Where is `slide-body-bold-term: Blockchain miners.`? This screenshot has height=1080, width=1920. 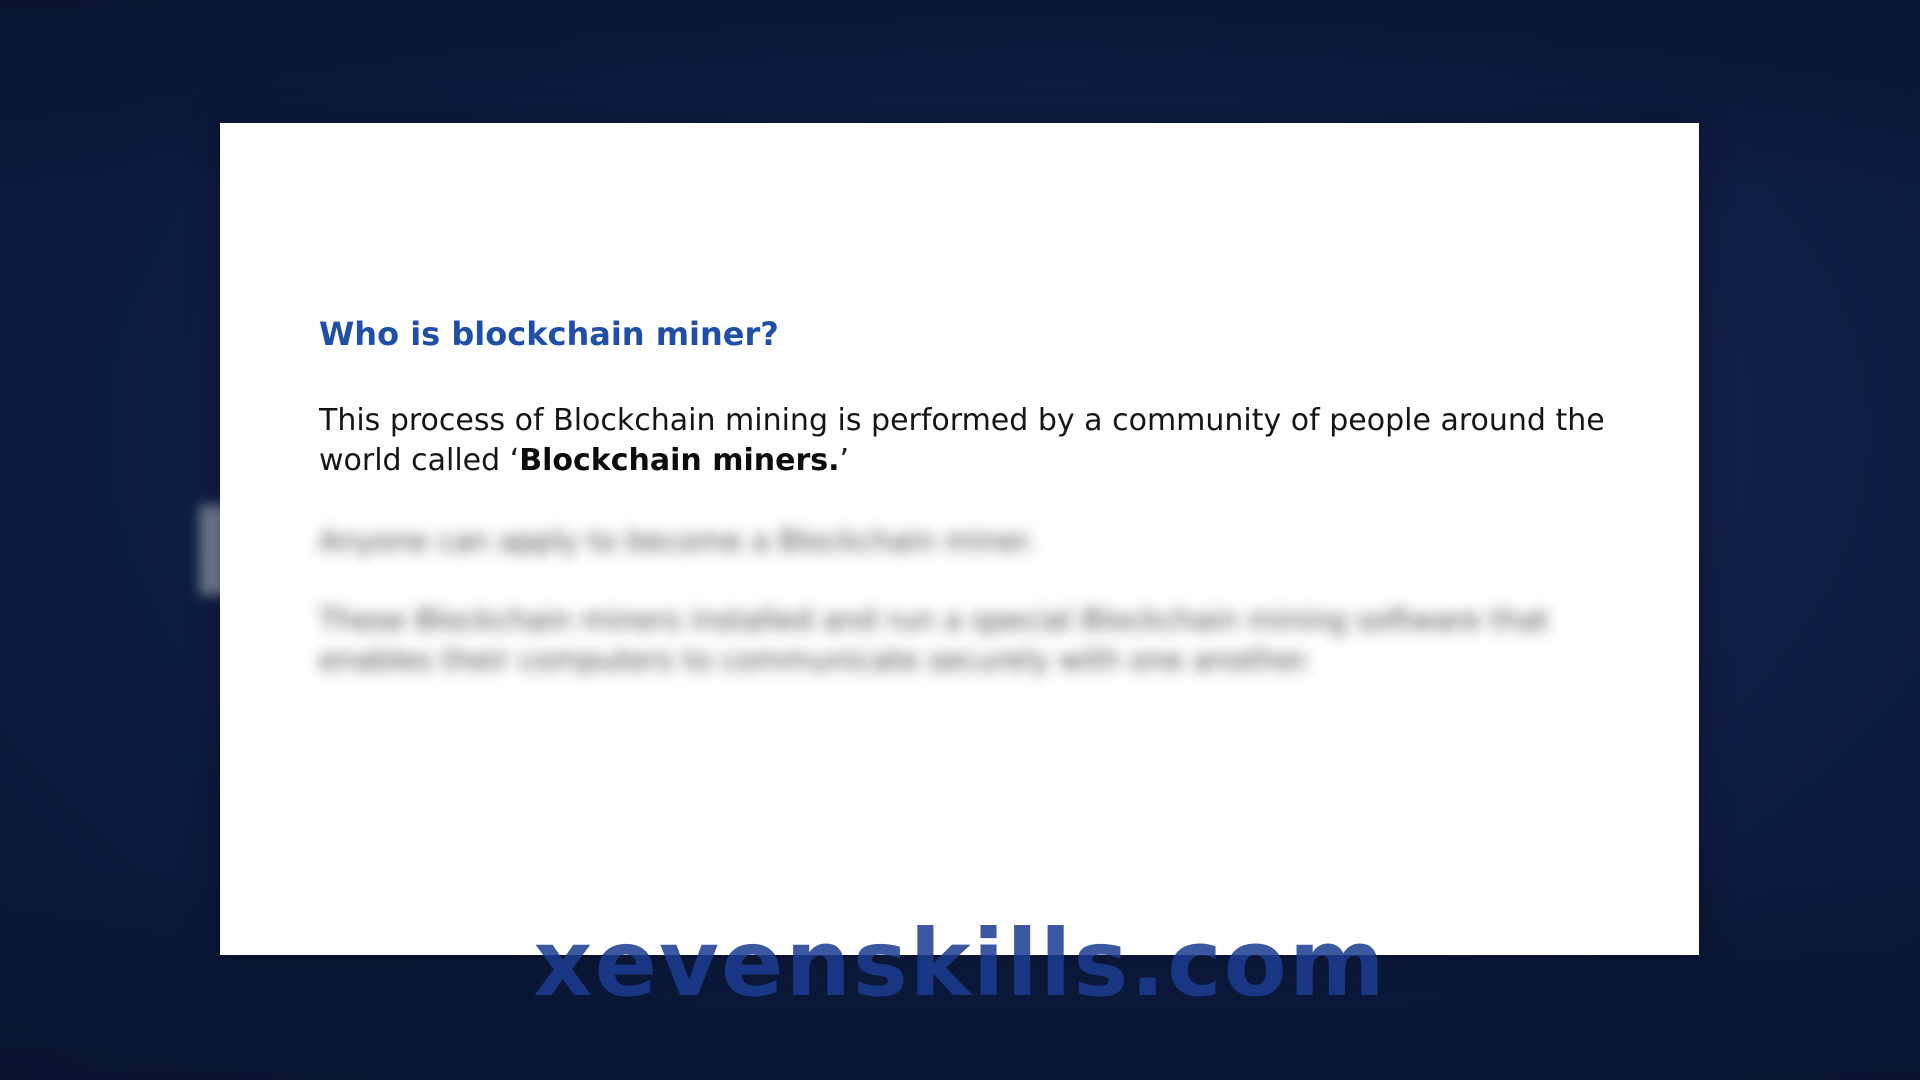 slide-body-bold-term: Blockchain miners. is located at coordinates (679, 460).